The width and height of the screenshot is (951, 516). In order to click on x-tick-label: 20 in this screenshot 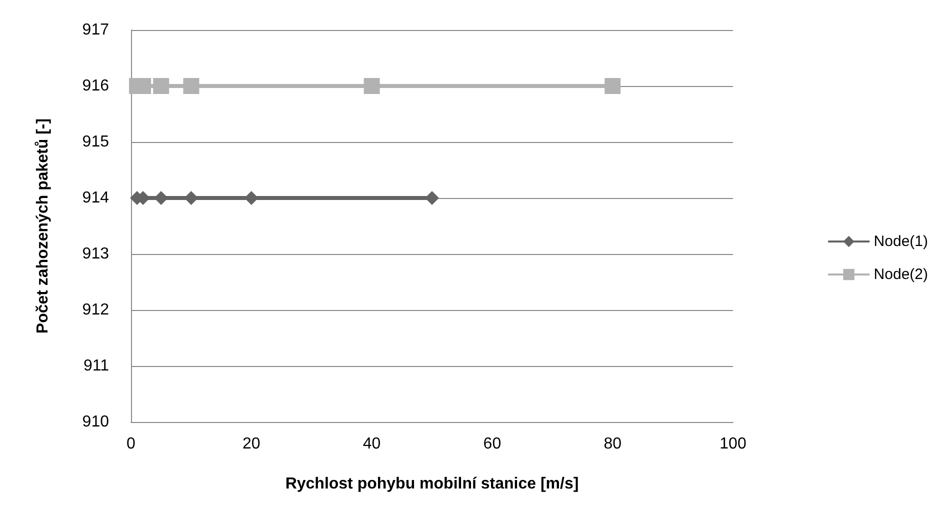, I will do `click(251, 444)`.